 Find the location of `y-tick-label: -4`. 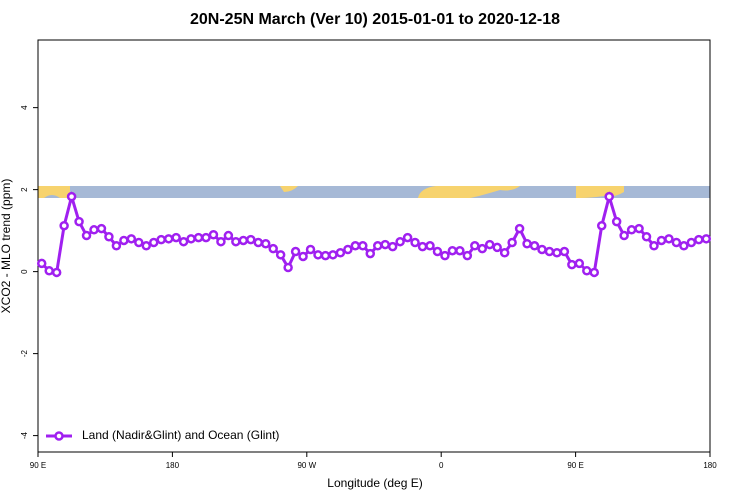

y-tick-label: -4 is located at coordinates (24, 436).